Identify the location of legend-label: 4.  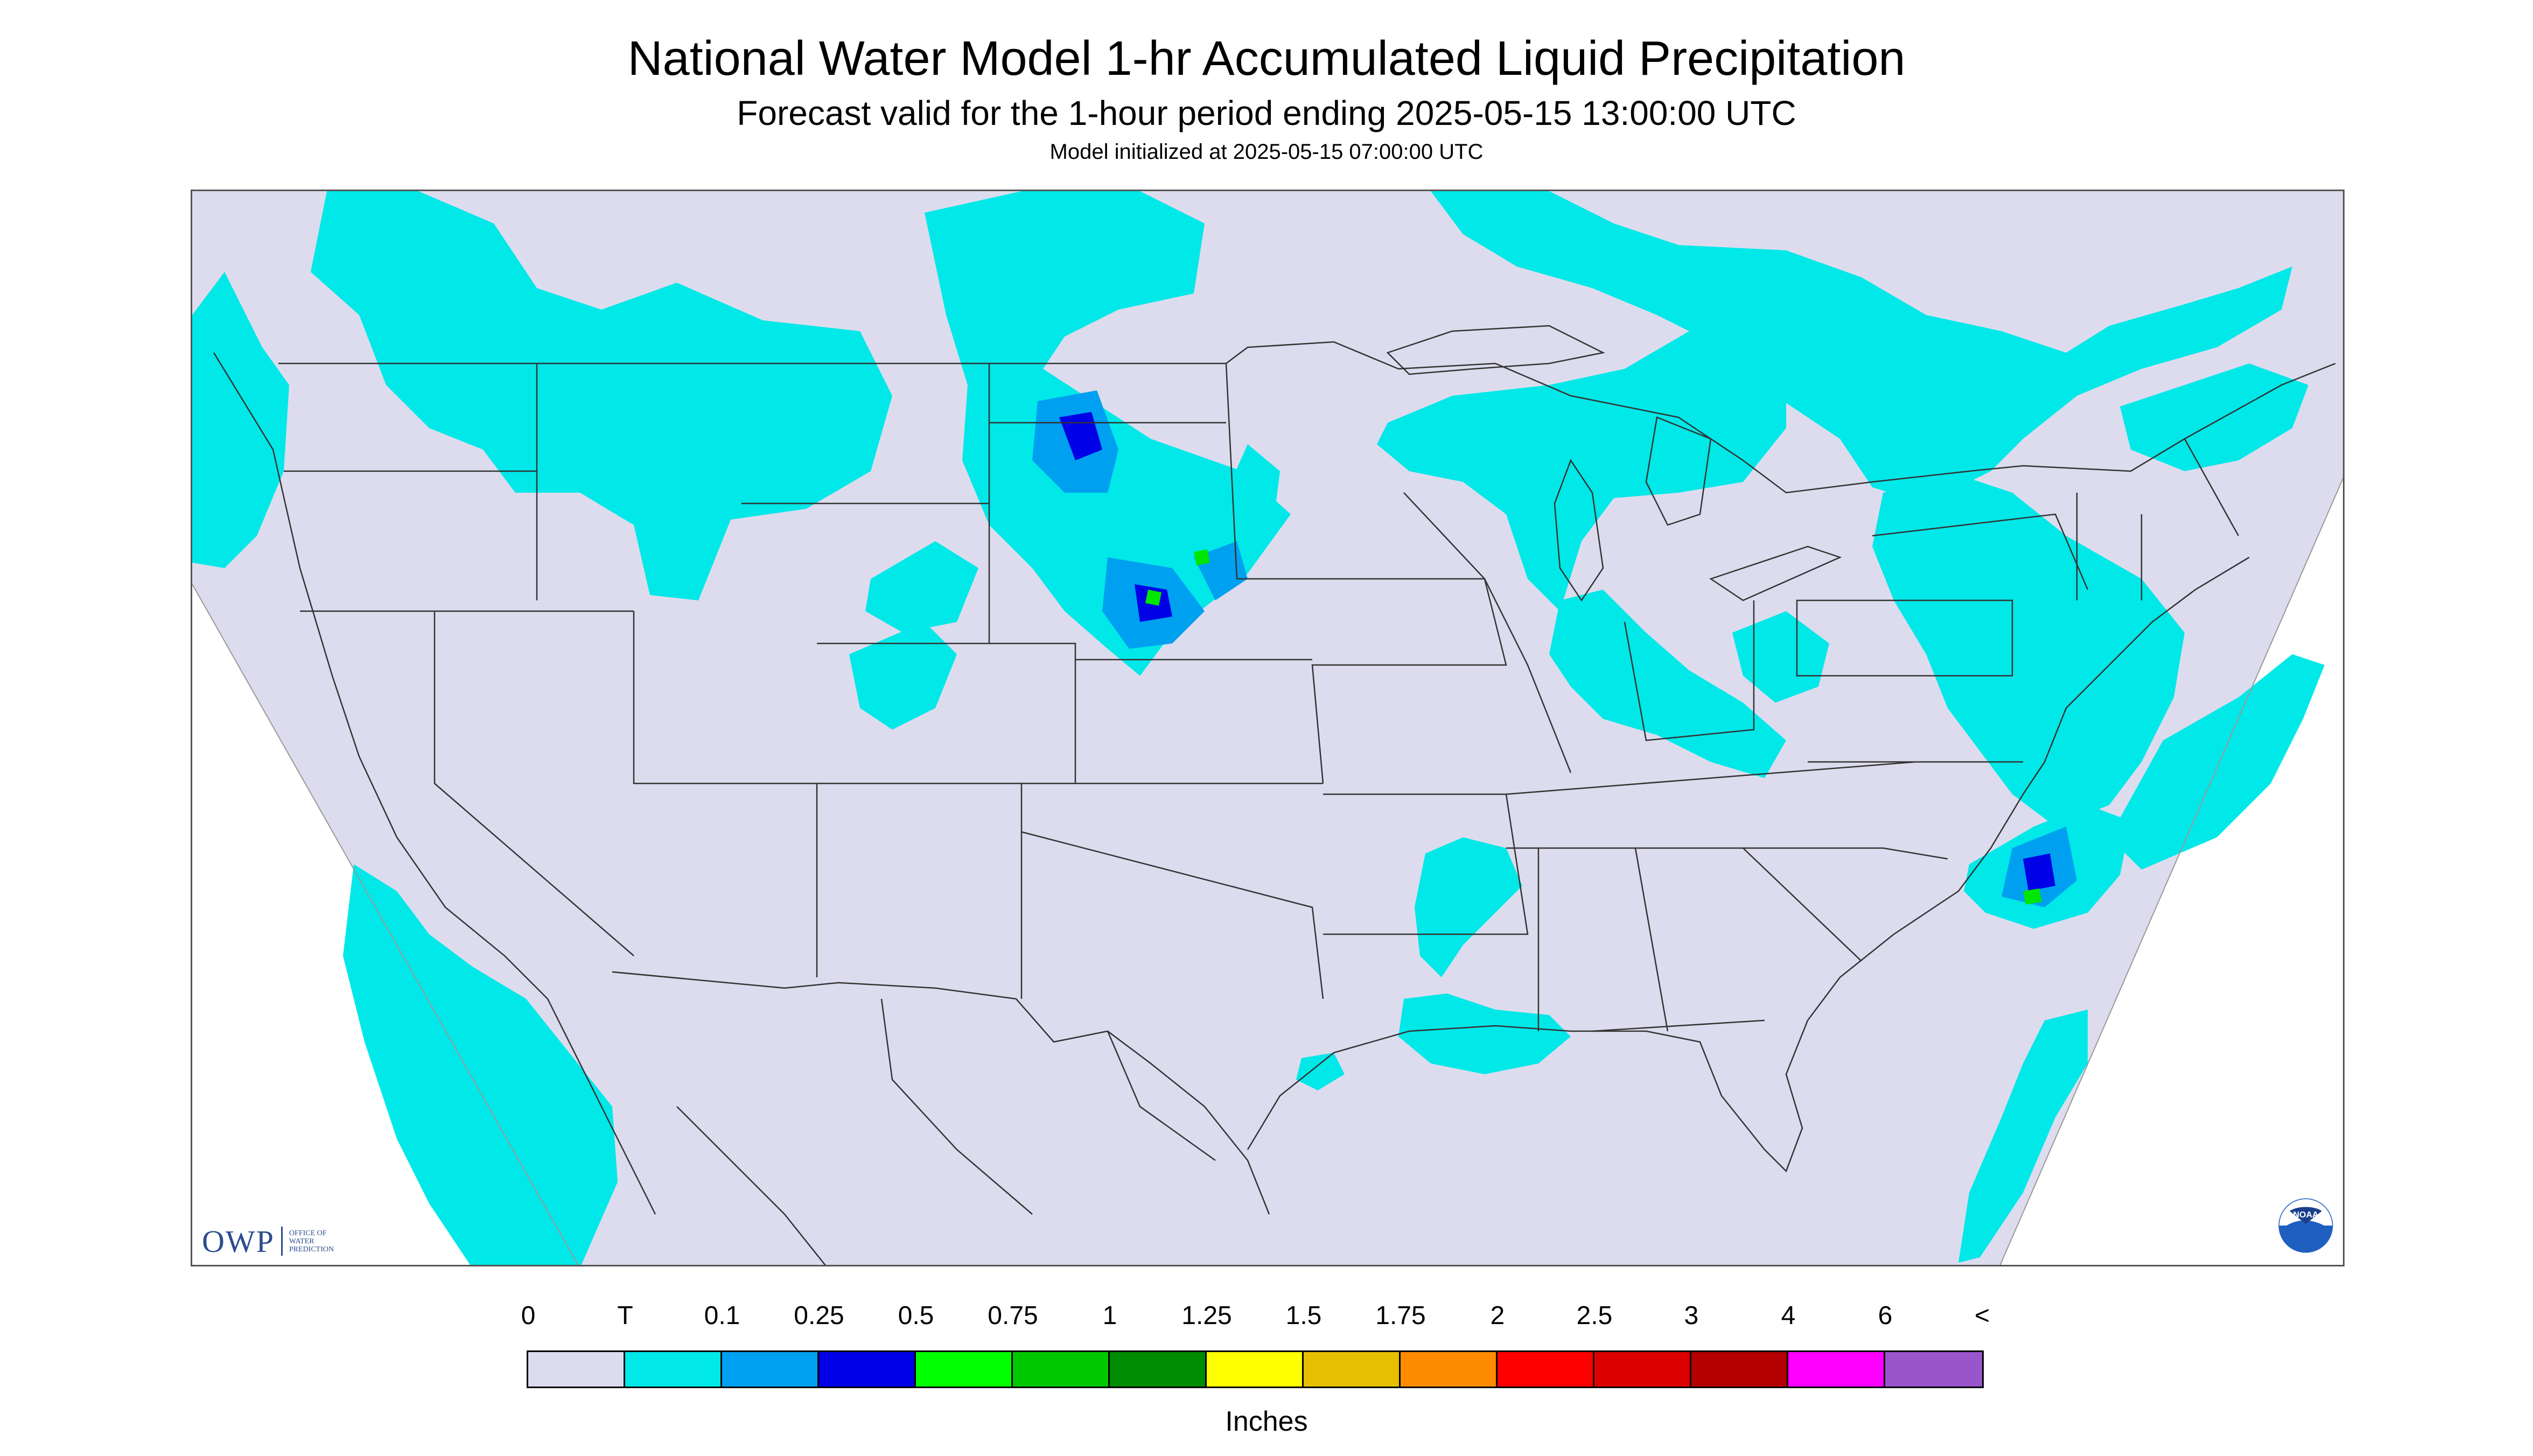
(1788, 1315).